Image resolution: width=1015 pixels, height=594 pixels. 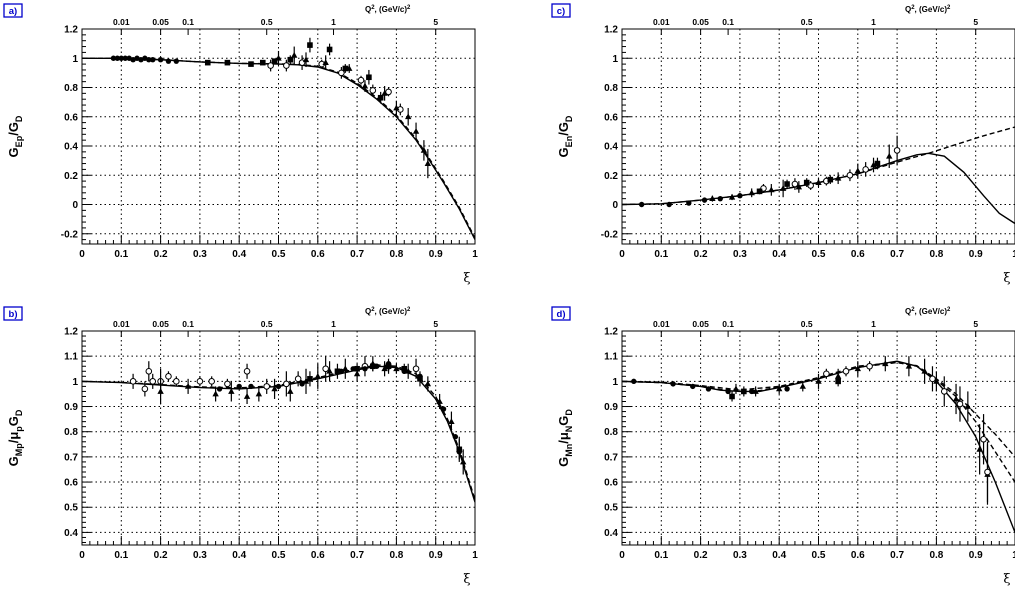 I want to click on y-axis-title: GMn/μNGD, so click(x=565, y=438).